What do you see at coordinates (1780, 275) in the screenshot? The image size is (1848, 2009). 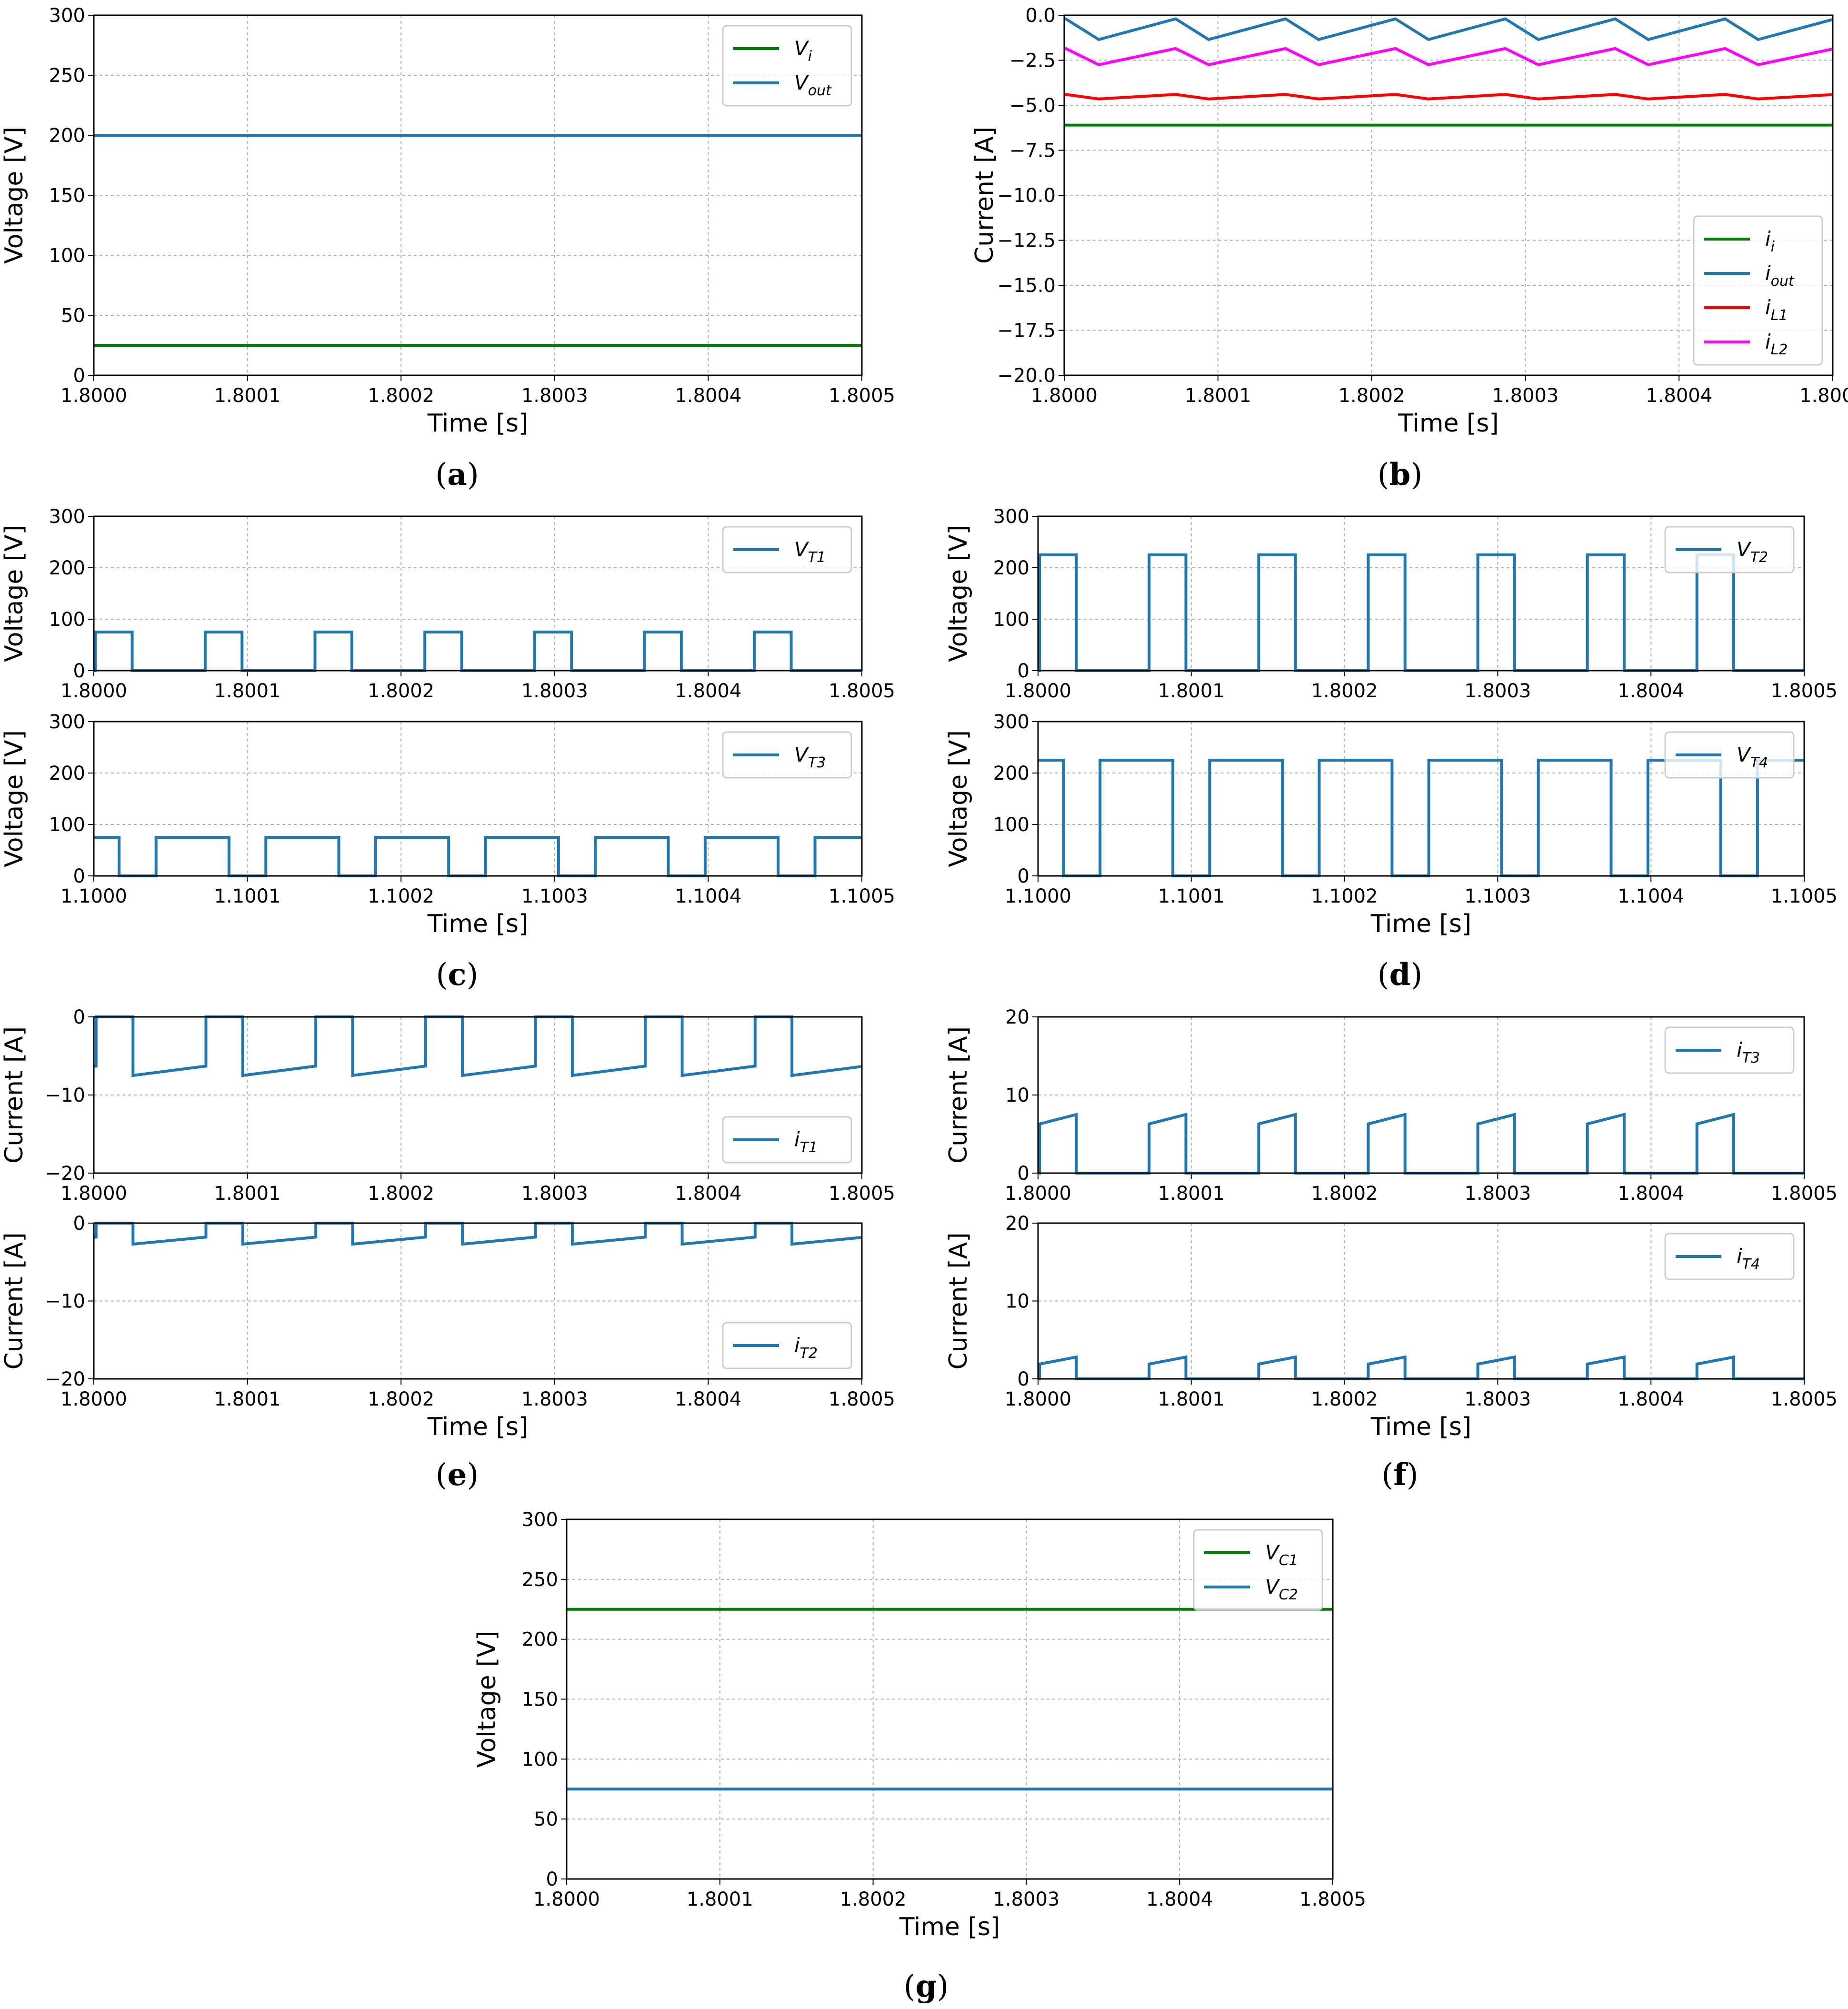 I see `legend-label: iout` at bounding box center [1780, 275].